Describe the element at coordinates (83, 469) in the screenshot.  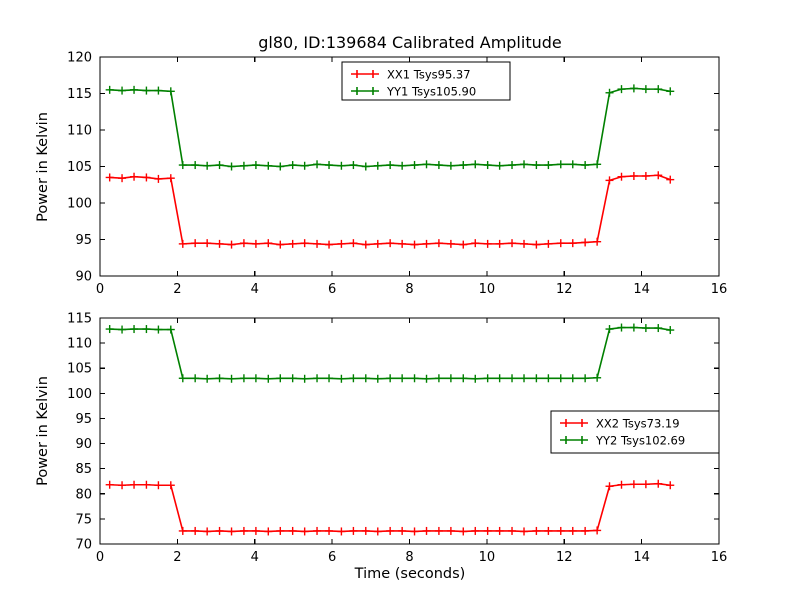
I see `y-tick-label: 85` at that location.